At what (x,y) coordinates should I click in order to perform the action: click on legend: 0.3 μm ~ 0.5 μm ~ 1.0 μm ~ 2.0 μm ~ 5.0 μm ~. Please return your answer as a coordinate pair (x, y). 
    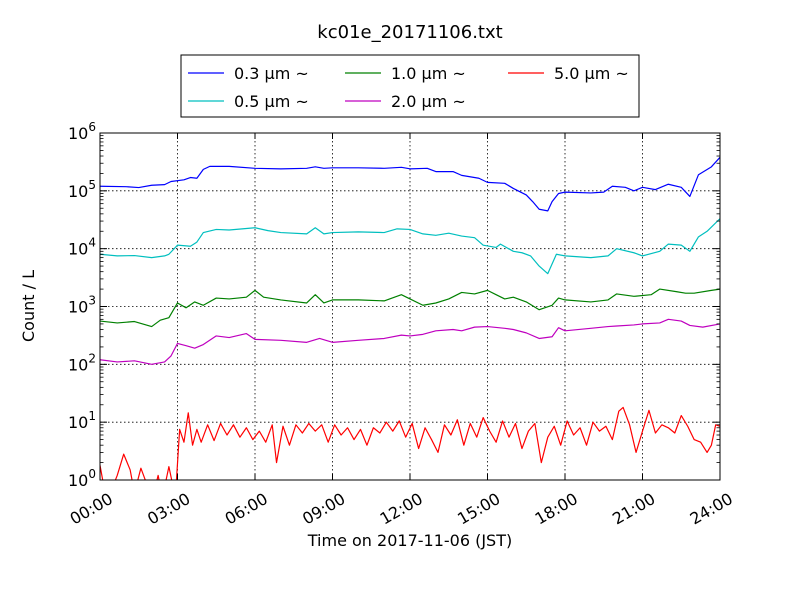
    Looking at the image, I should click on (410, 86).